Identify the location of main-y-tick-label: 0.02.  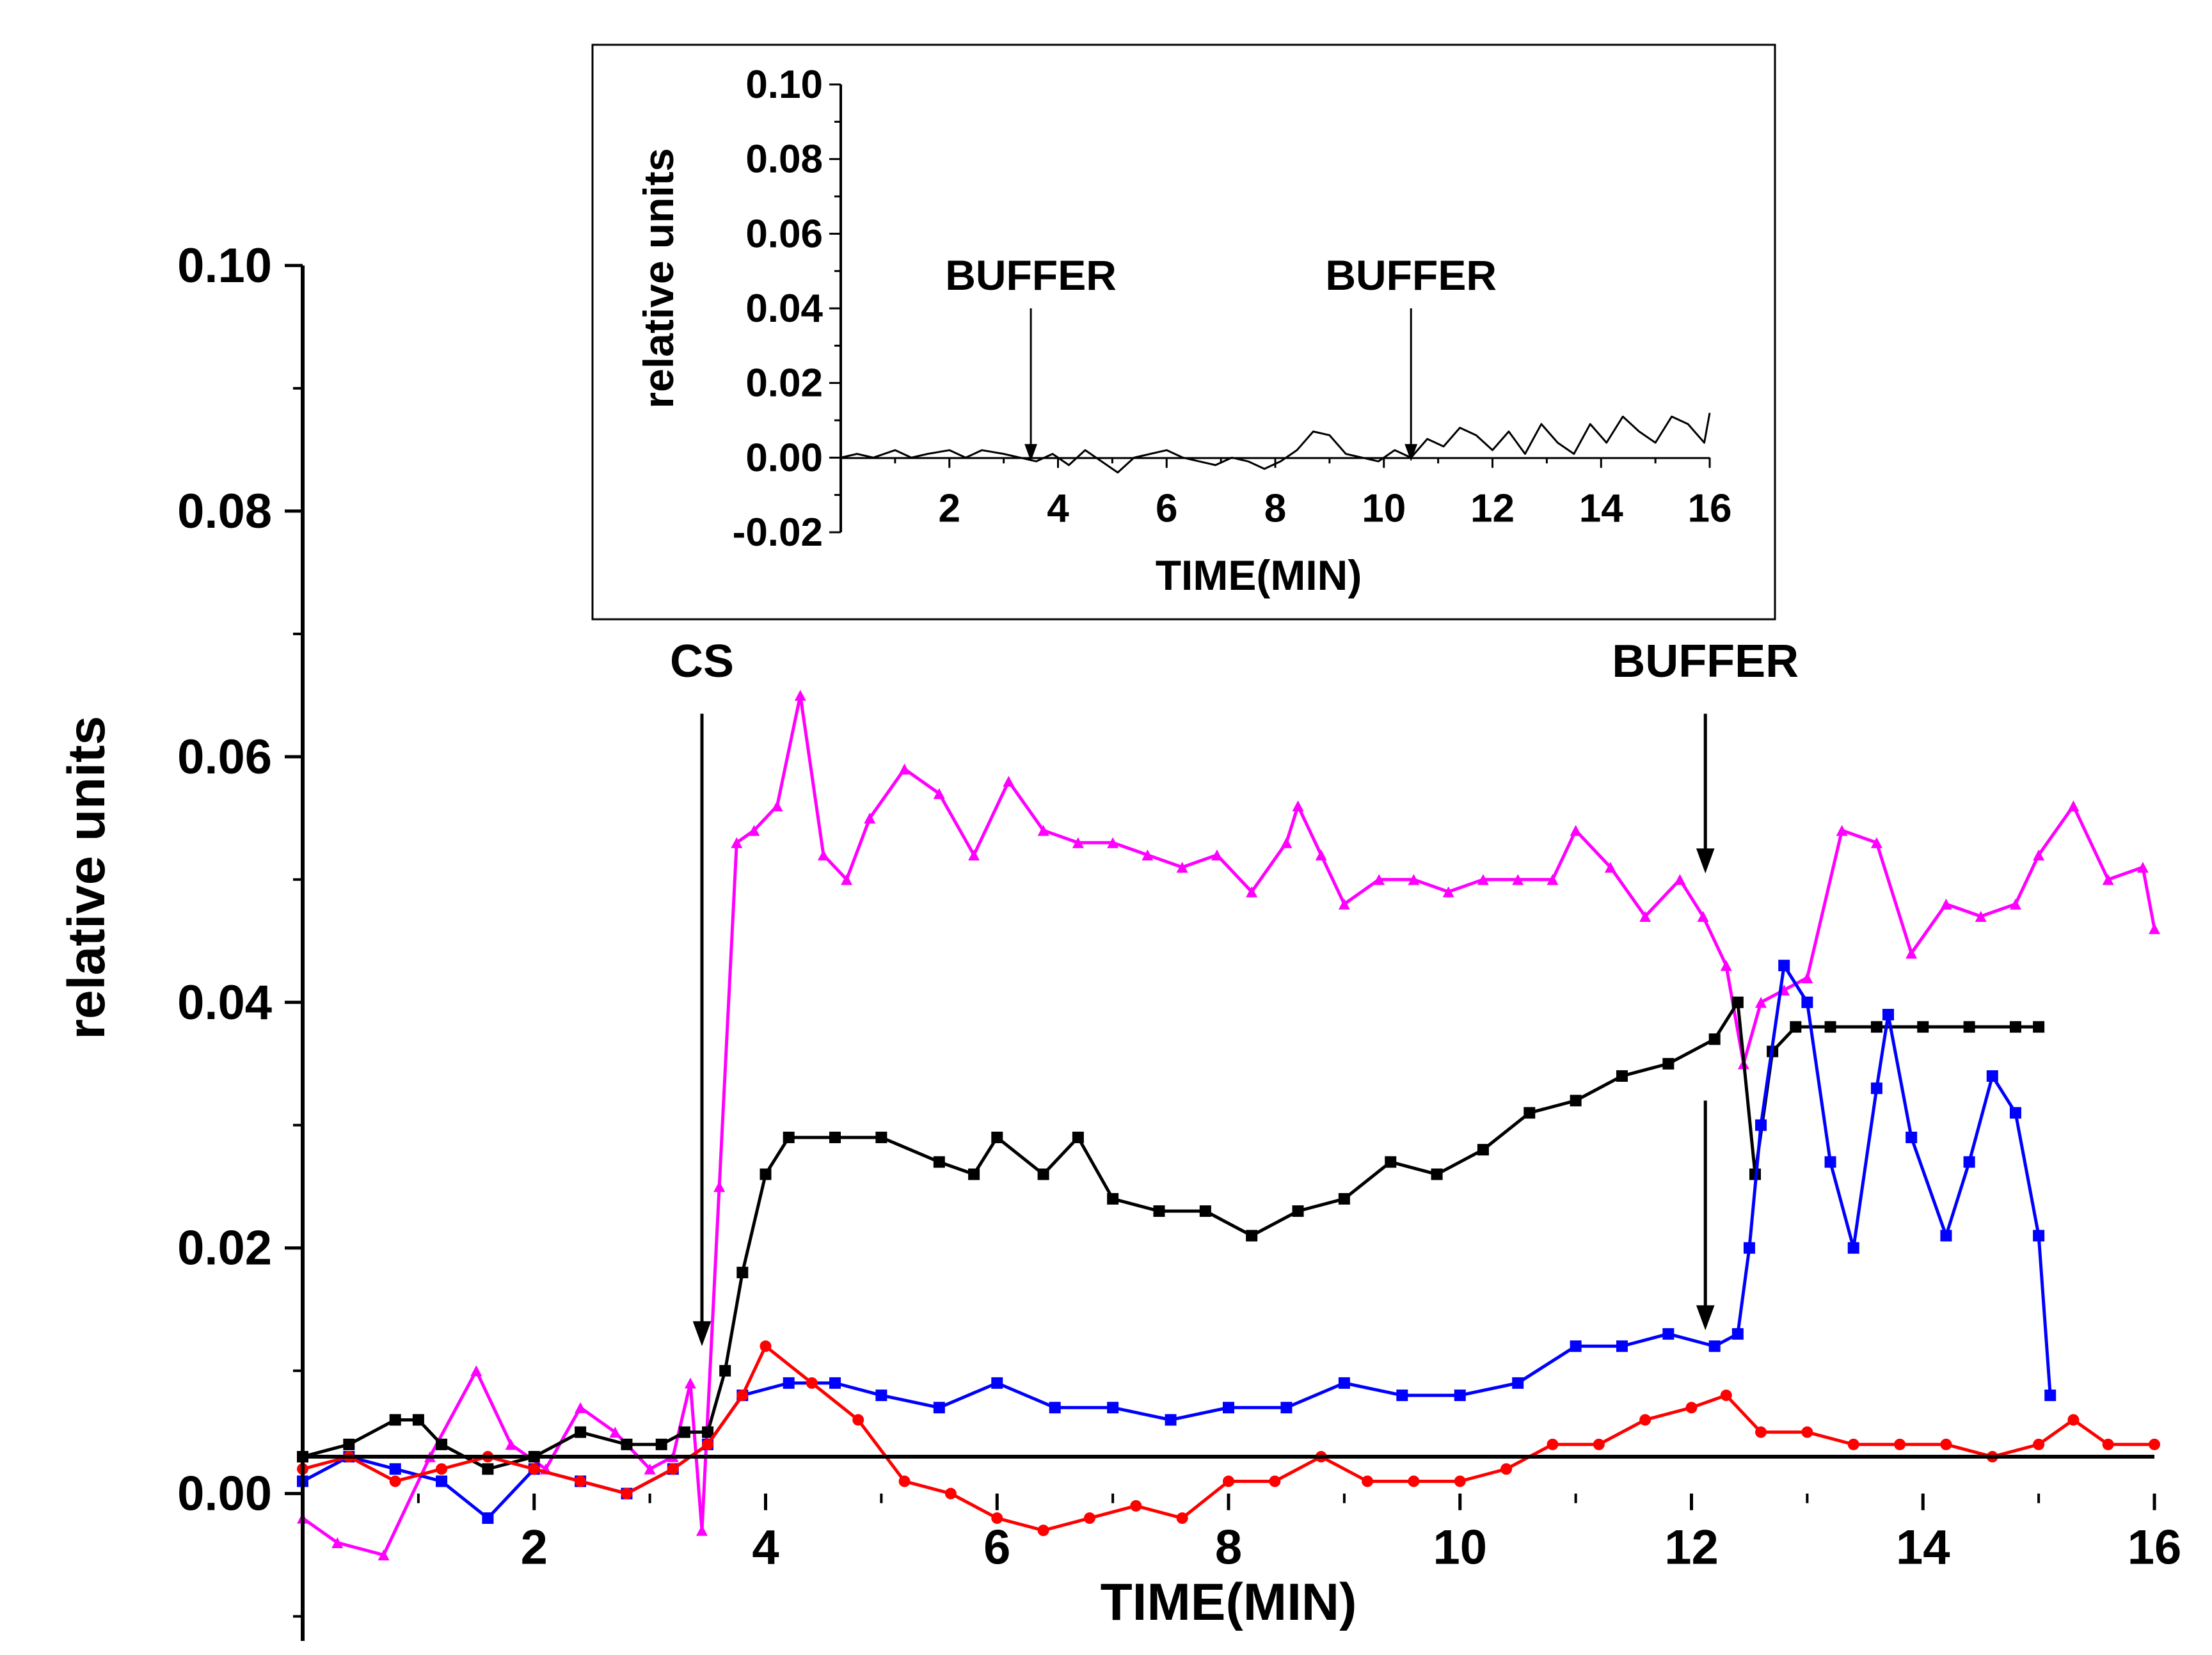
(225, 1249).